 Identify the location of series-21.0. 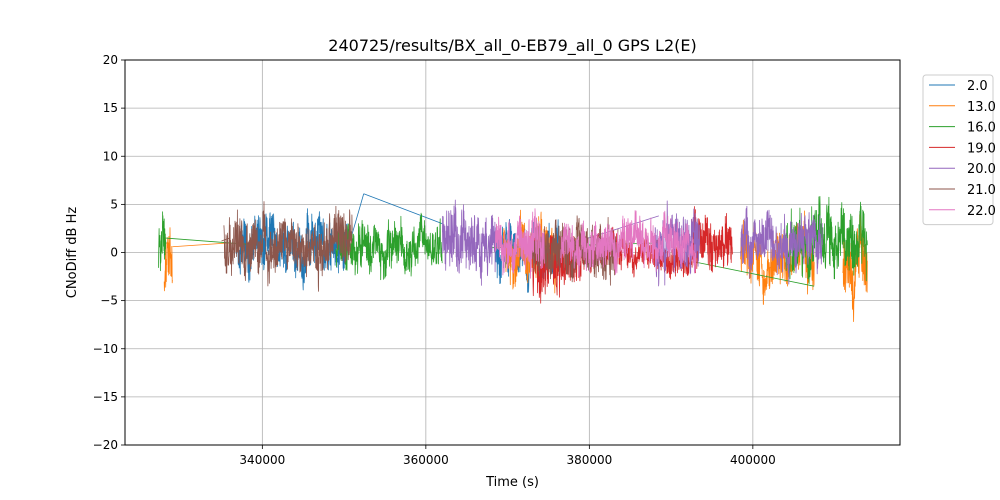
(420, 246).